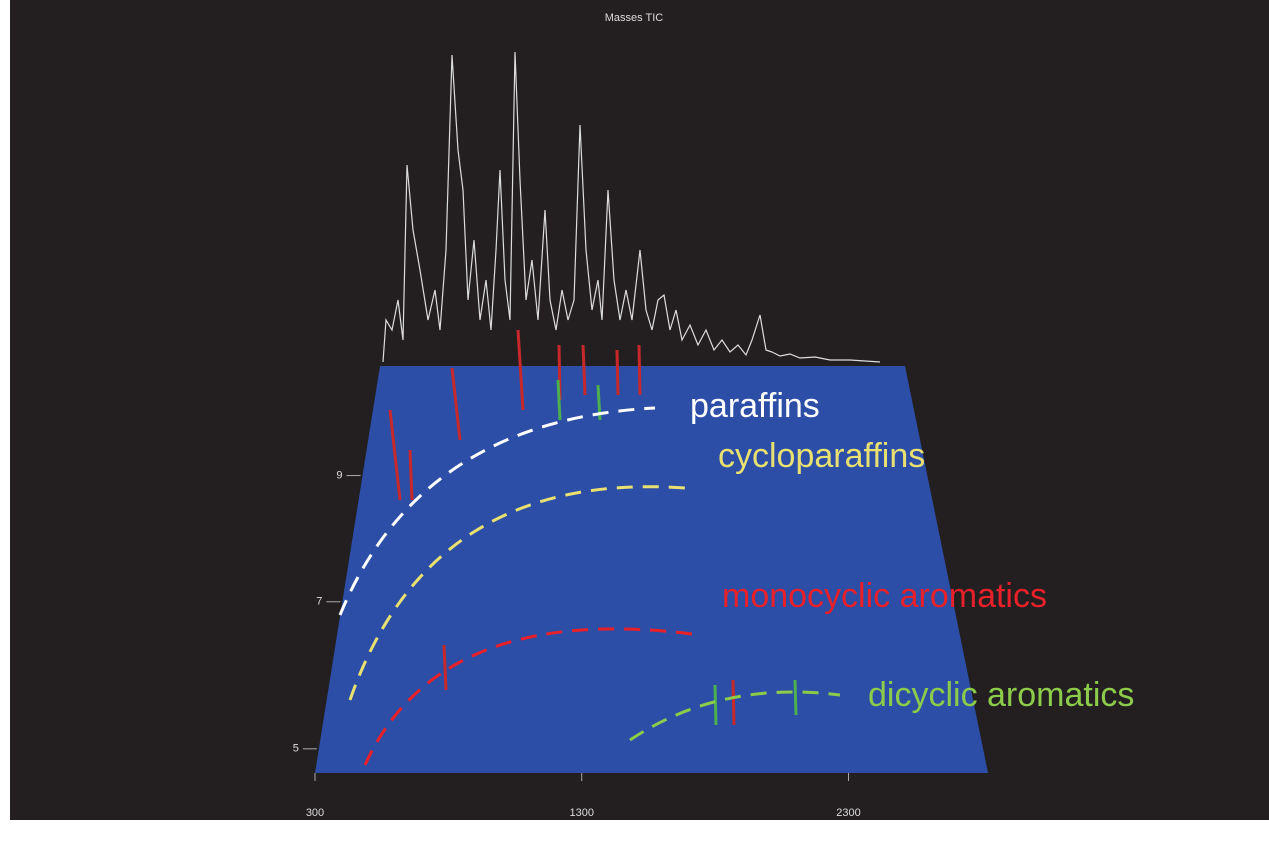  I want to click on x-tick-label: 1300, so click(582, 813).